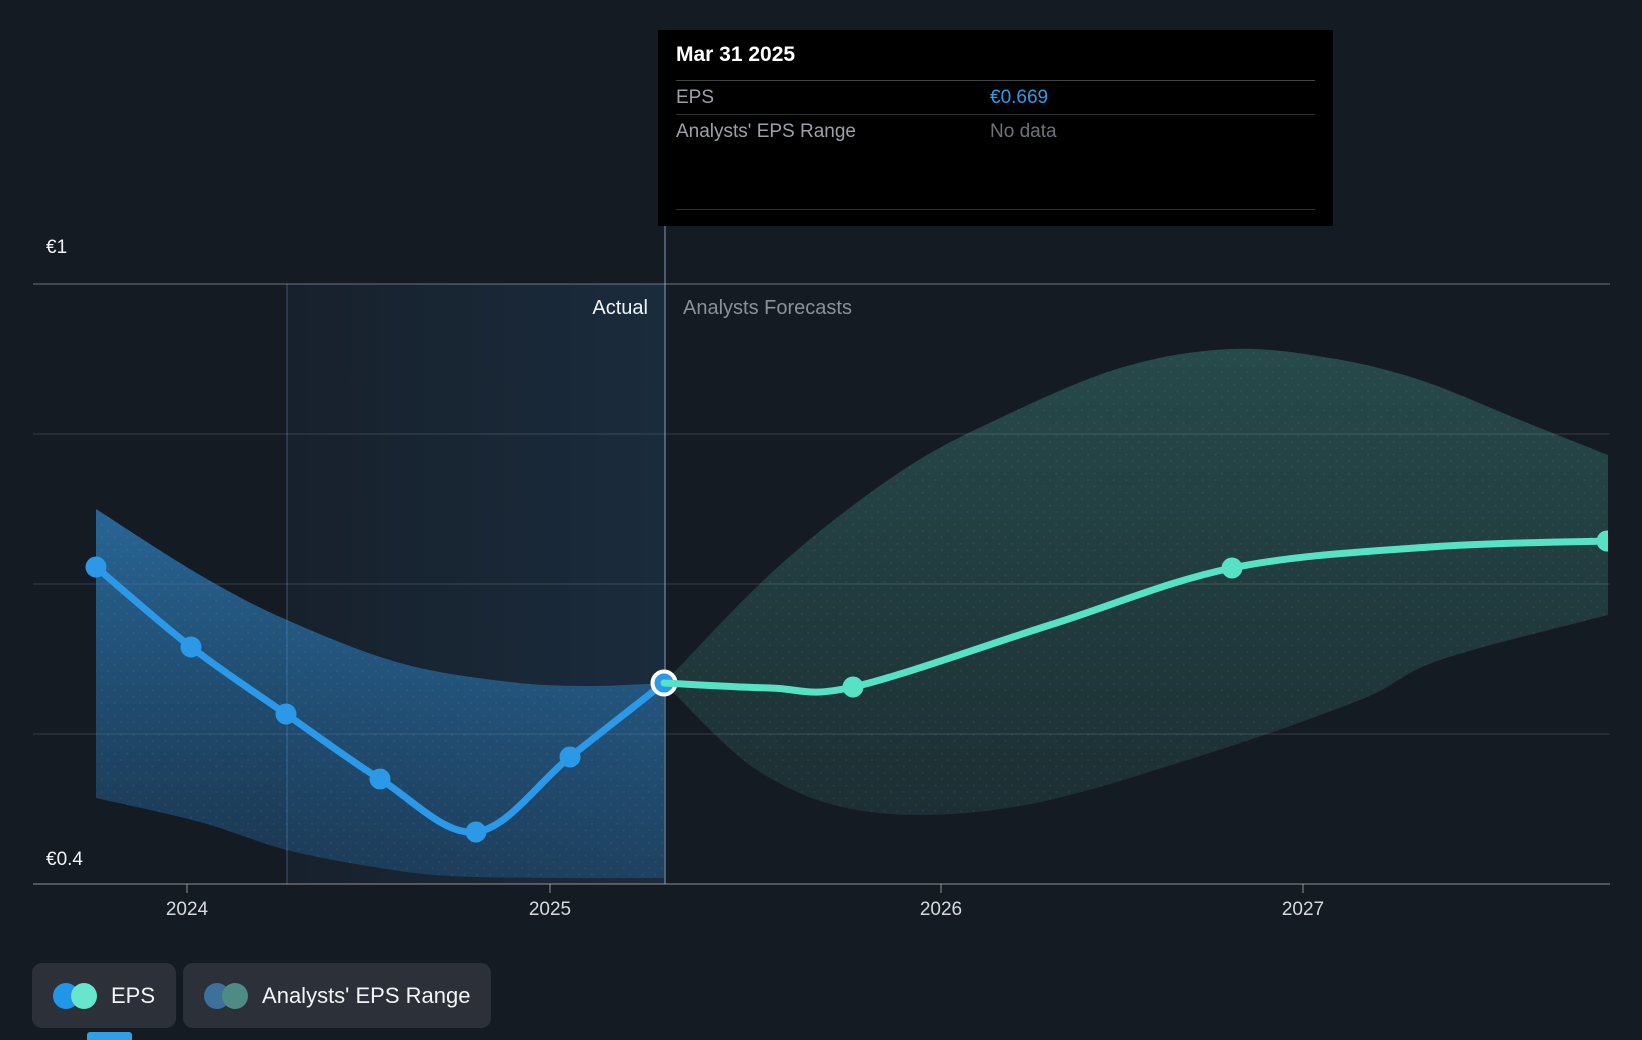 This screenshot has width=1642, height=1040. What do you see at coordinates (104, 995) in the screenshot?
I see `legend-chip-eps: EPS` at bounding box center [104, 995].